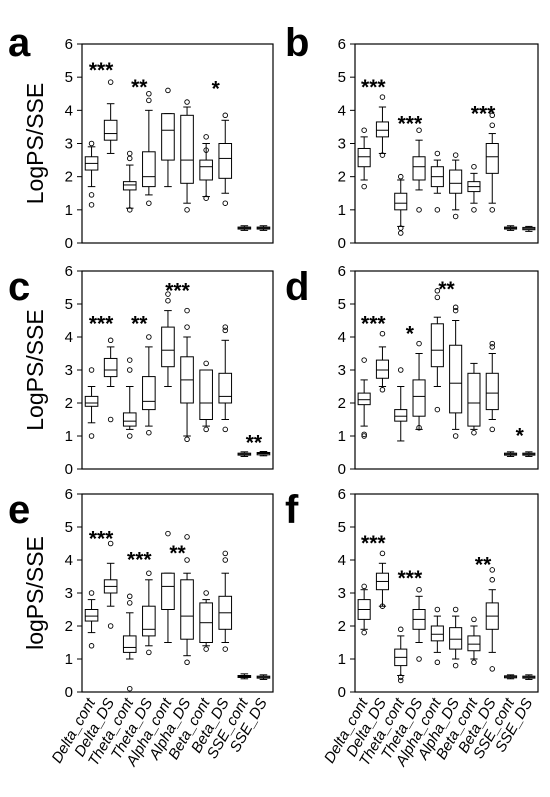  What do you see at coordinates (69, 271) in the screenshot?
I see `y-tick-label: 6` at bounding box center [69, 271].